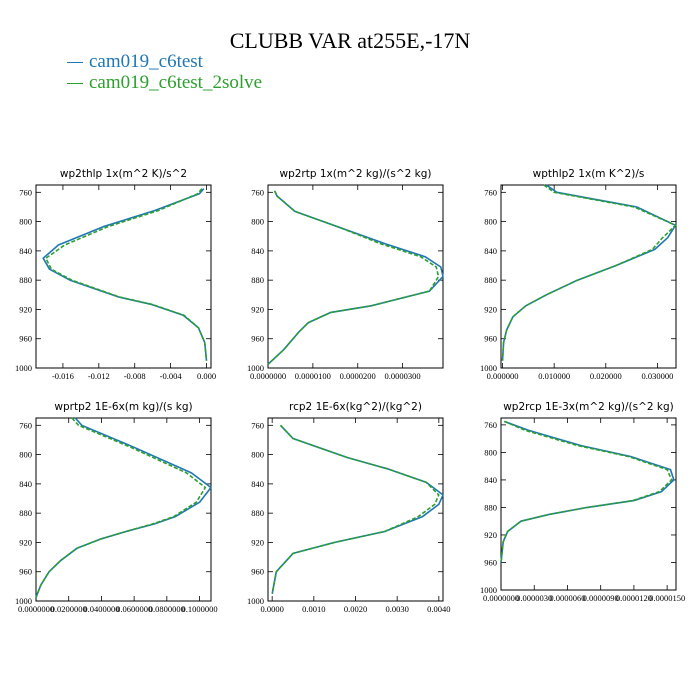 This screenshot has width=700, height=700. I want to click on x-tick-label: 0.1000000, so click(199, 609).